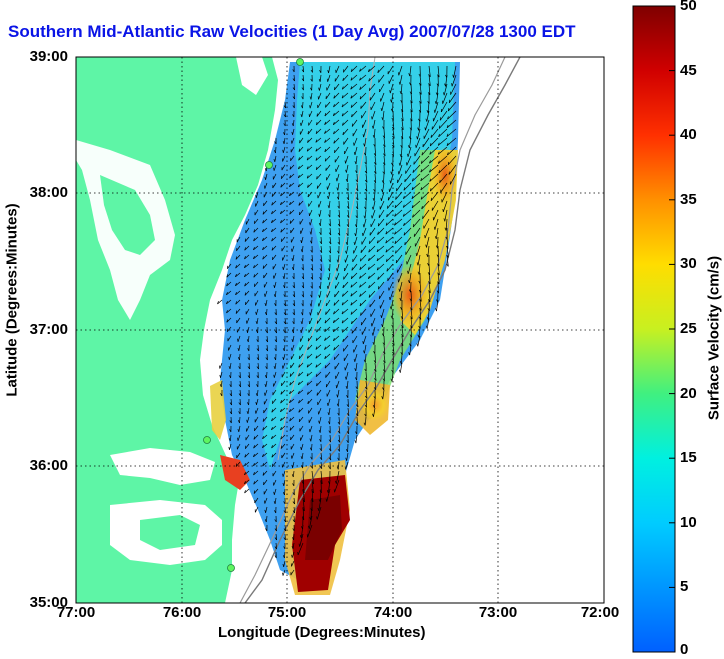  I want to click on x-tick-label: 73:00, so click(498, 612).